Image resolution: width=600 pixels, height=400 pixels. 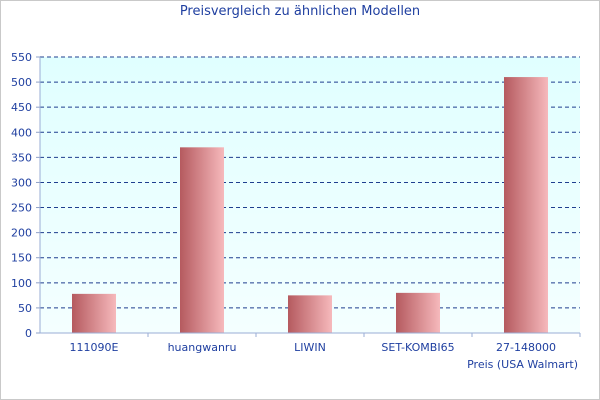 What do you see at coordinates (21, 132) in the screenshot?
I see `y-tick-label: 400` at bounding box center [21, 132].